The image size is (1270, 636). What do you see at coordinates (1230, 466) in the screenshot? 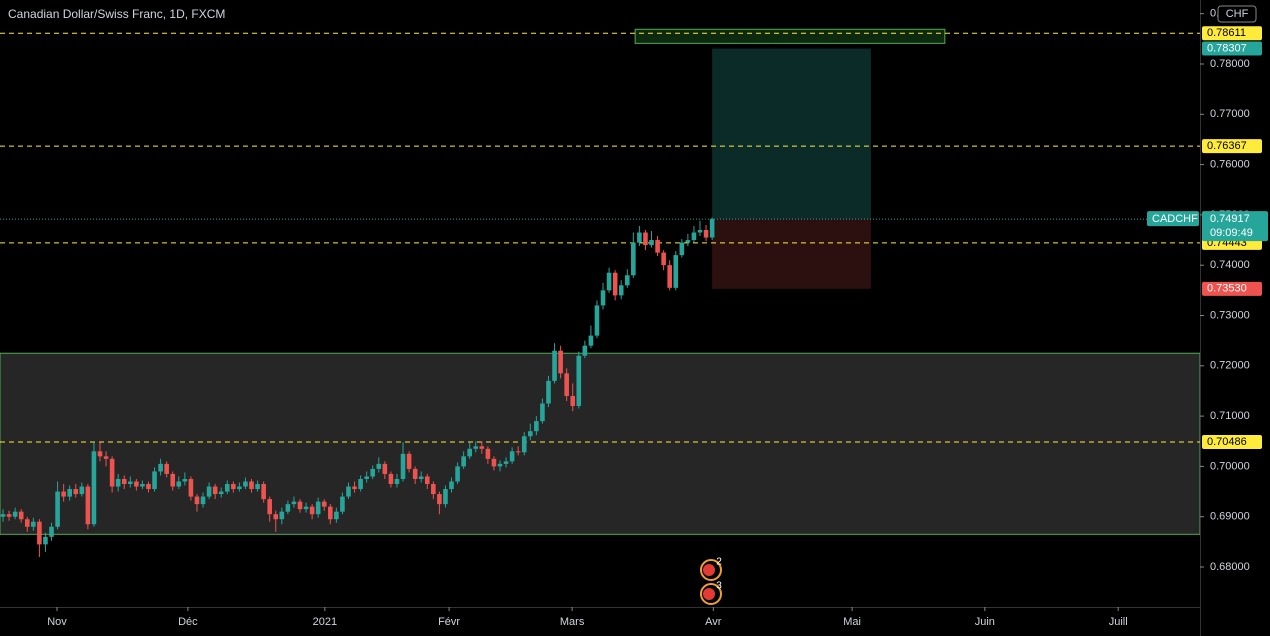
I see `y-tick-label: 0.70000` at bounding box center [1230, 466].